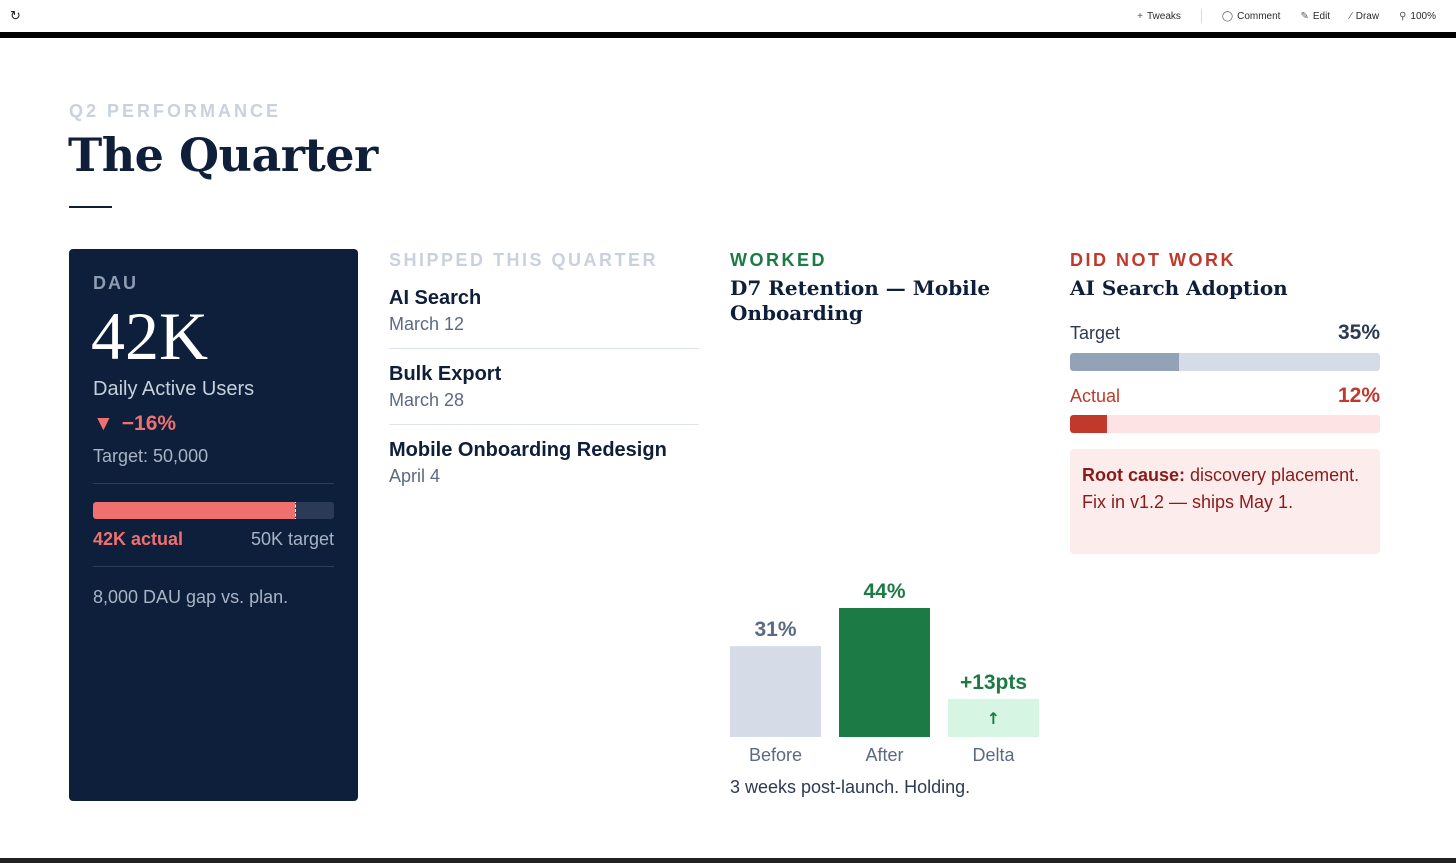 This screenshot has height=863, width=1456. What do you see at coordinates (993, 755) in the screenshot?
I see `category-label-delta: Delta` at bounding box center [993, 755].